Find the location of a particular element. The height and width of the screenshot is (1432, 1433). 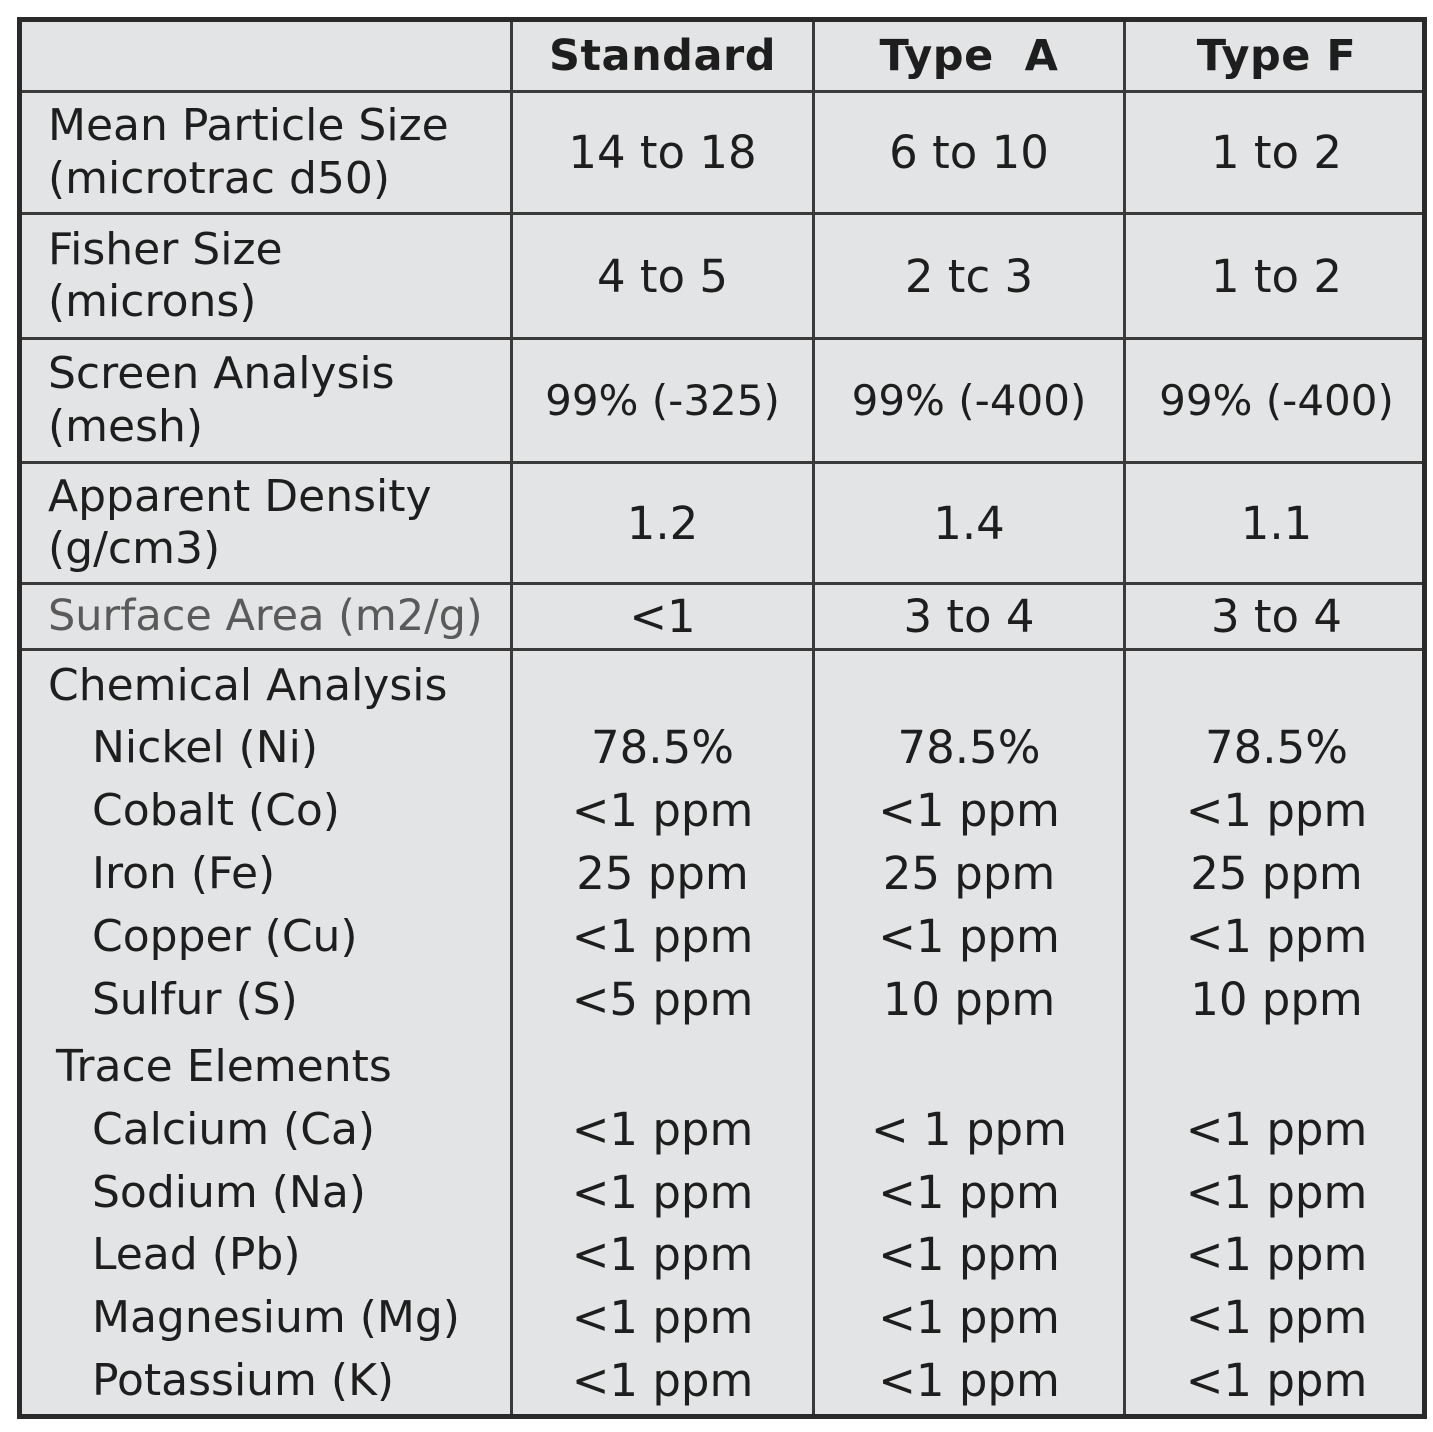

value-cell: 1.2 is located at coordinates (662, 523).